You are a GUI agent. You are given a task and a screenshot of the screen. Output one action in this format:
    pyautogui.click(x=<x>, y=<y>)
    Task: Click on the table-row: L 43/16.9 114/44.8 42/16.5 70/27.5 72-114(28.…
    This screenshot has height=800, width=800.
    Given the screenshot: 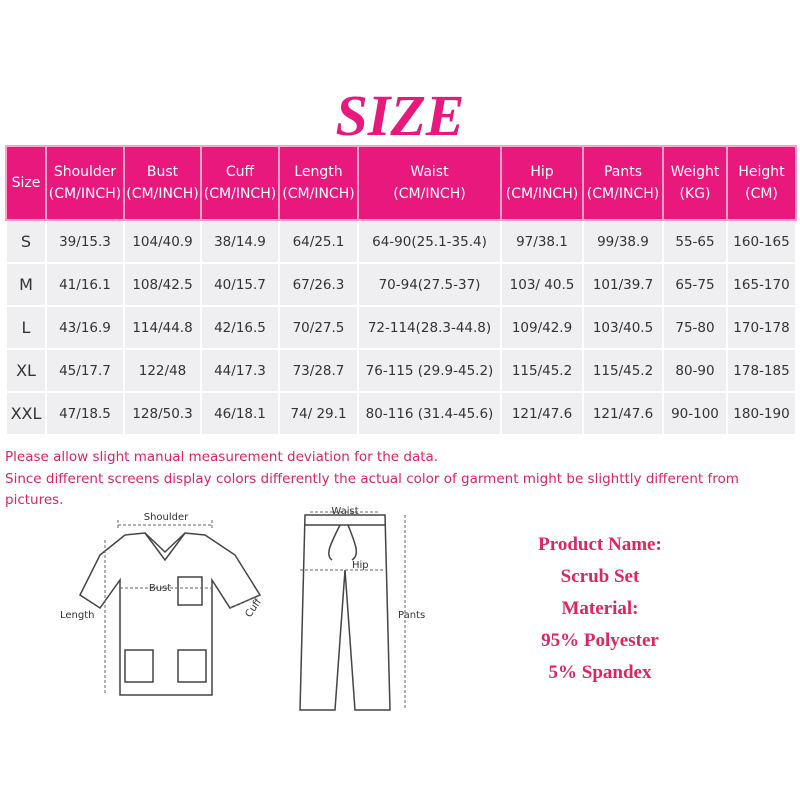 What is the action you would take?
    pyautogui.click(x=401, y=327)
    